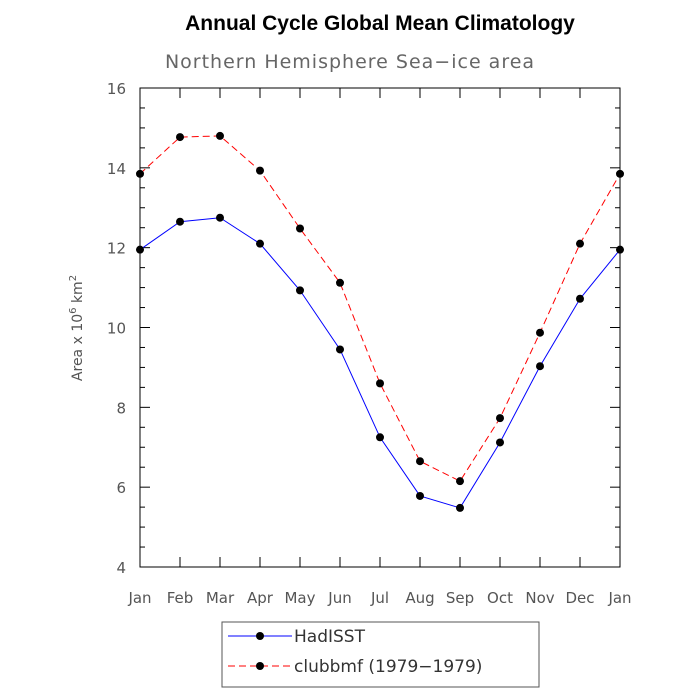 The image size is (700, 700). I want to click on x-tick-label: Jul, so click(379, 598).